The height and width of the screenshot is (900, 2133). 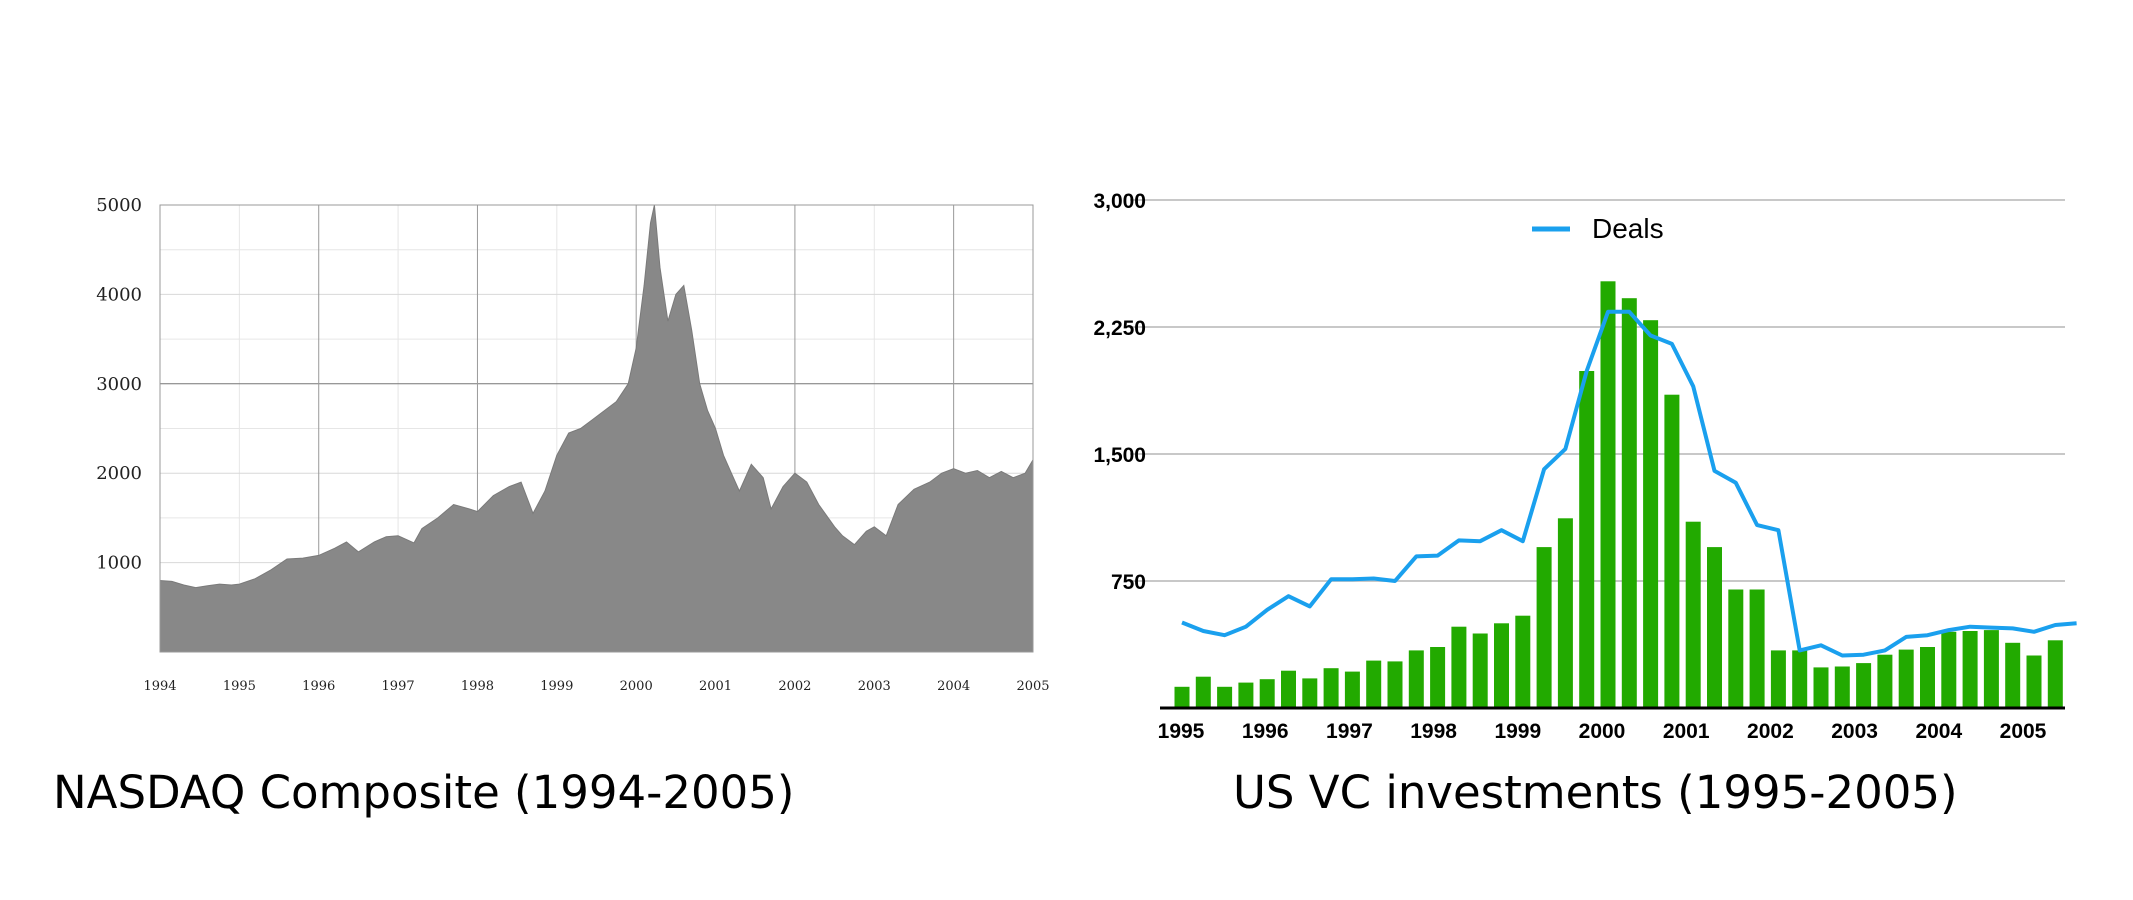 I want to click on y-tick-label: 750, so click(x=1128, y=582).